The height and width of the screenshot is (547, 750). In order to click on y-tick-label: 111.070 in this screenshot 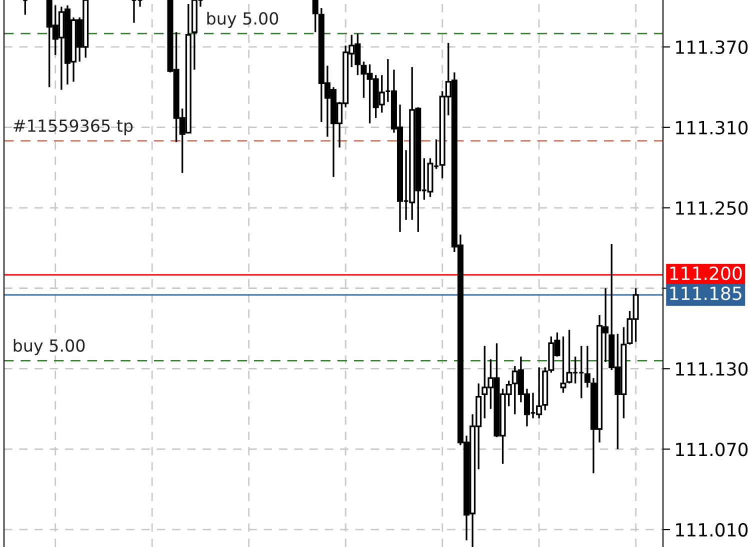, I will do `click(712, 449)`.